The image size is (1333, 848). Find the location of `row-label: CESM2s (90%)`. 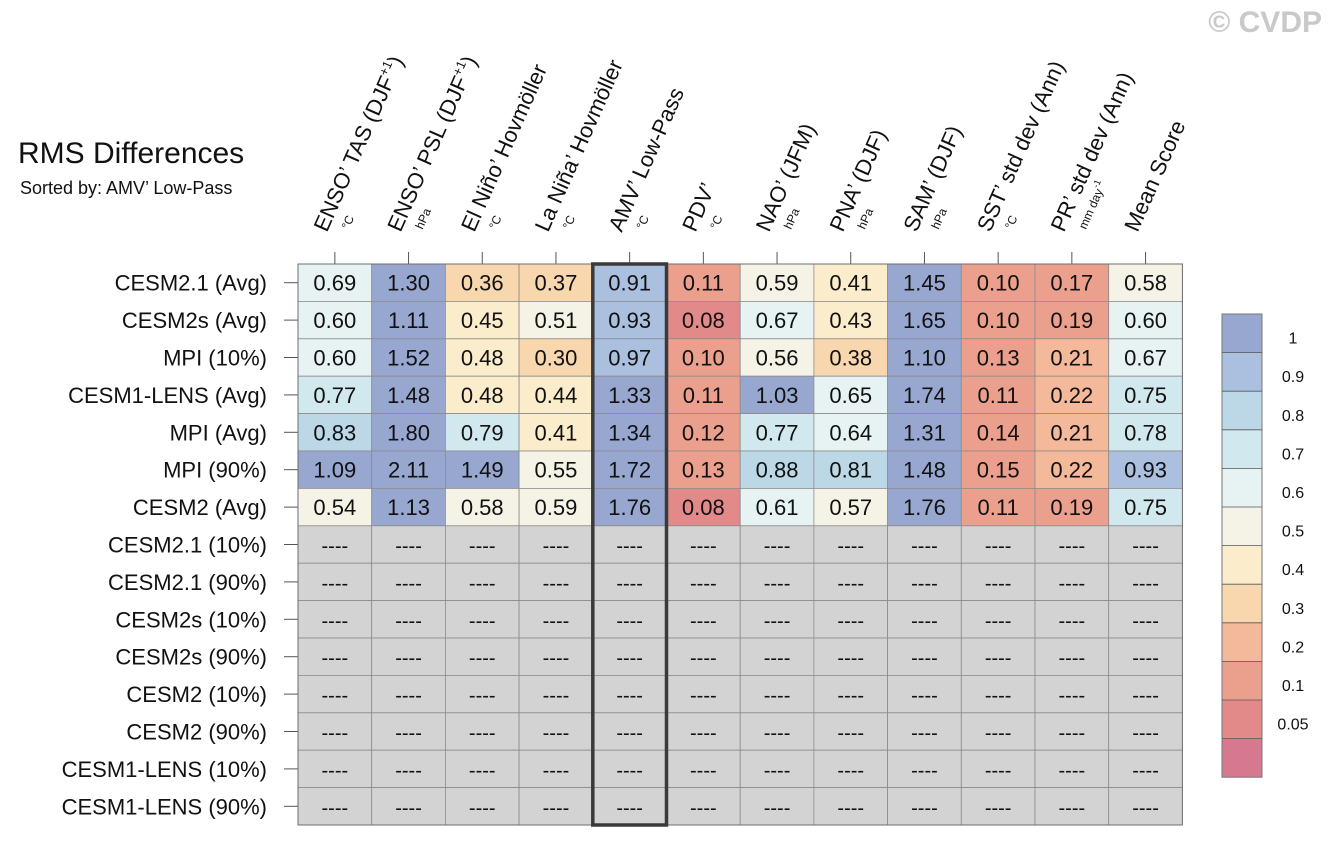

row-label: CESM2s (90%) is located at coordinates (191, 657).